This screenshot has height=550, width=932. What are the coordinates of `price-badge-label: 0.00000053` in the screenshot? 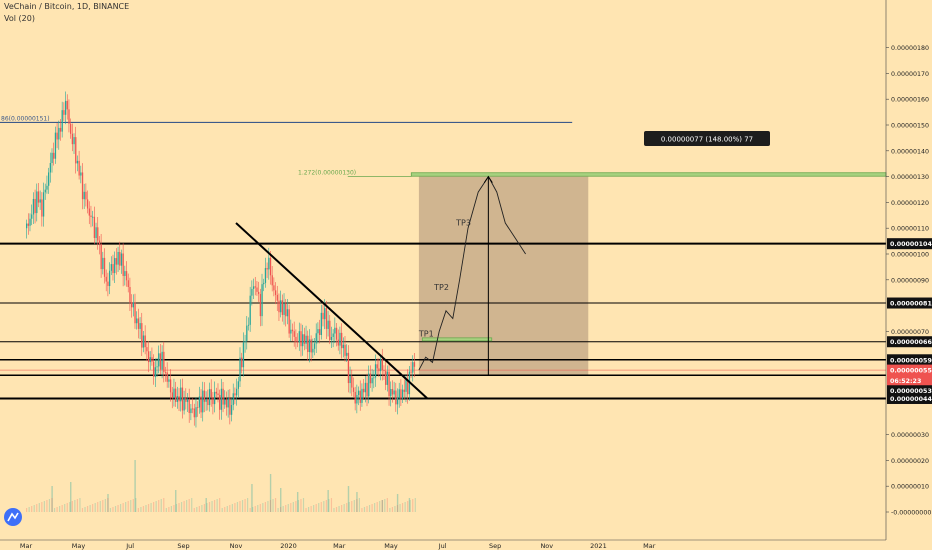 It's located at (911, 391).